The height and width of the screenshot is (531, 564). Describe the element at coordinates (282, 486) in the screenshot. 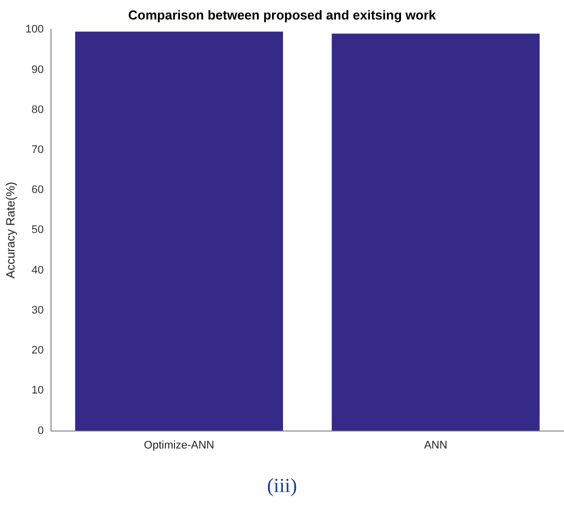

I see `text: (iii)` at that location.